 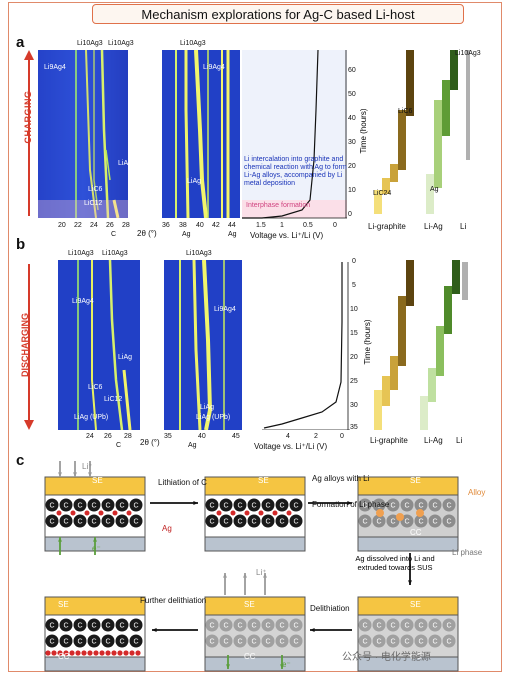 What do you see at coordinates (199, 253) in the screenshot?
I see `label-li10ag3-b3: Li10Ag3` at bounding box center [199, 253].